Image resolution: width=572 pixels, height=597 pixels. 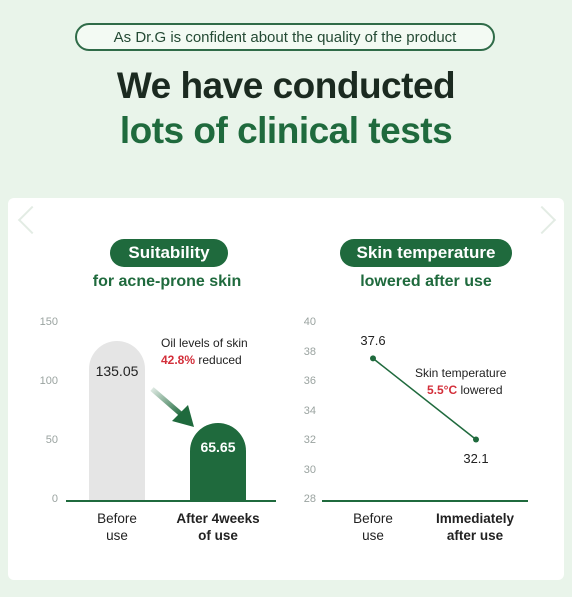 What do you see at coordinates (117, 420) in the screenshot?
I see `bar-before-use` at bounding box center [117, 420].